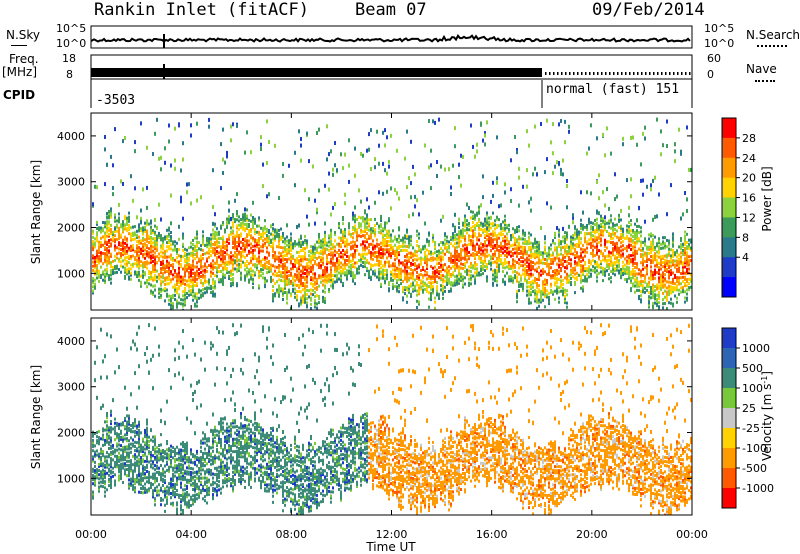  Describe the element at coordinates (765, 81) in the screenshot. I see `nave-legend-line` at that location.